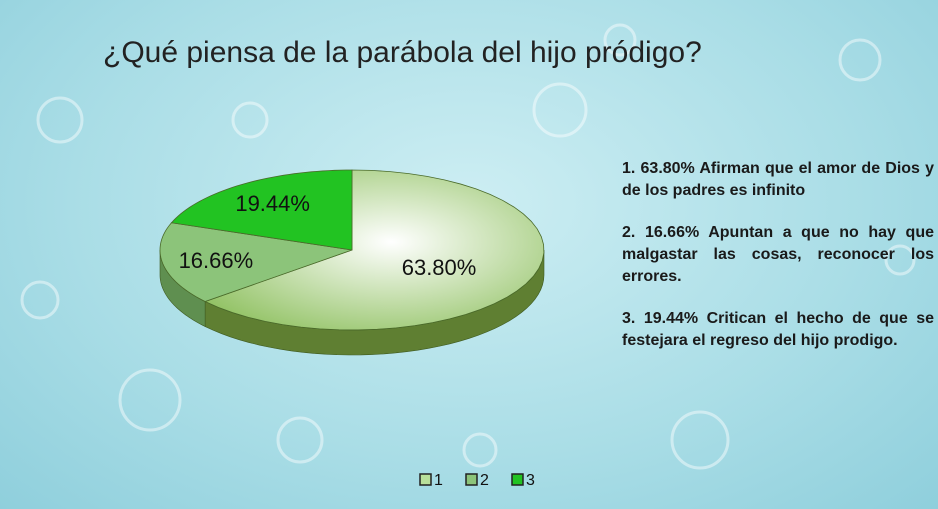 The width and height of the screenshot is (938, 509). What do you see at coordinates (438, 480) in the screenshot?
I see `legend-label: 1` at bounding box center [438, 480].